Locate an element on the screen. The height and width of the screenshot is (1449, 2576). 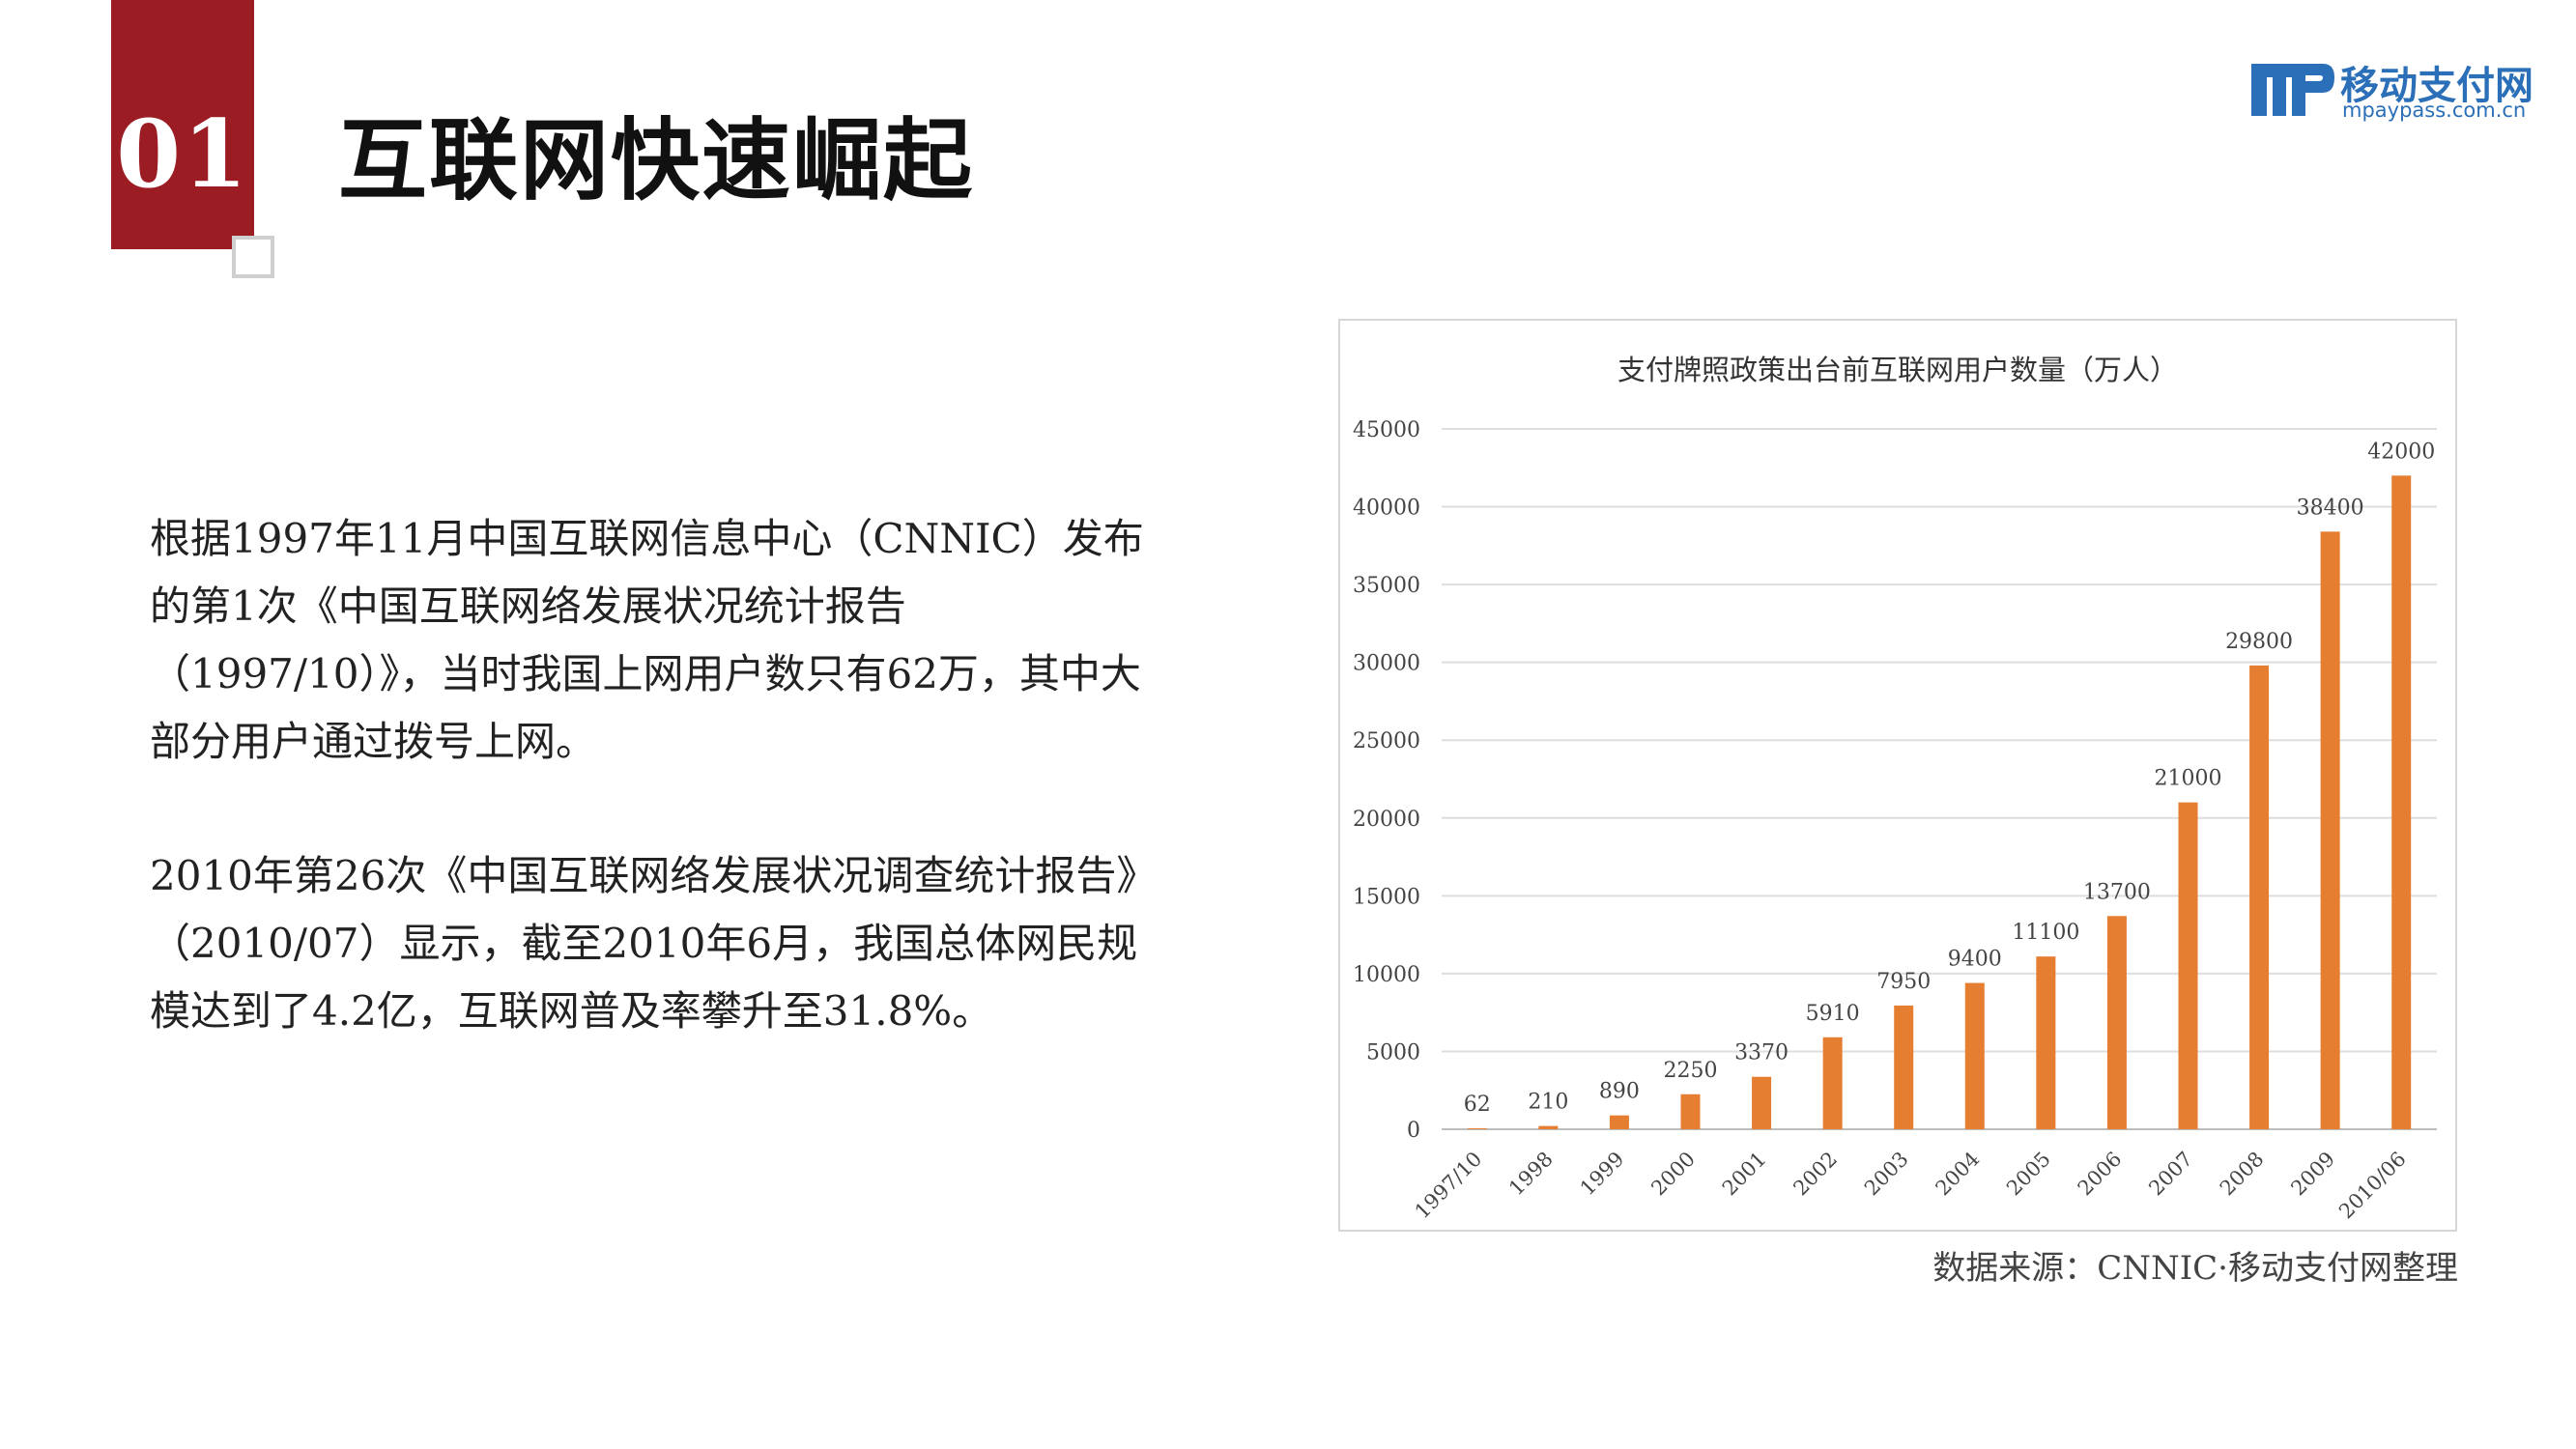
y-tick-label: 45000 is located at coordinates (1387, 430).